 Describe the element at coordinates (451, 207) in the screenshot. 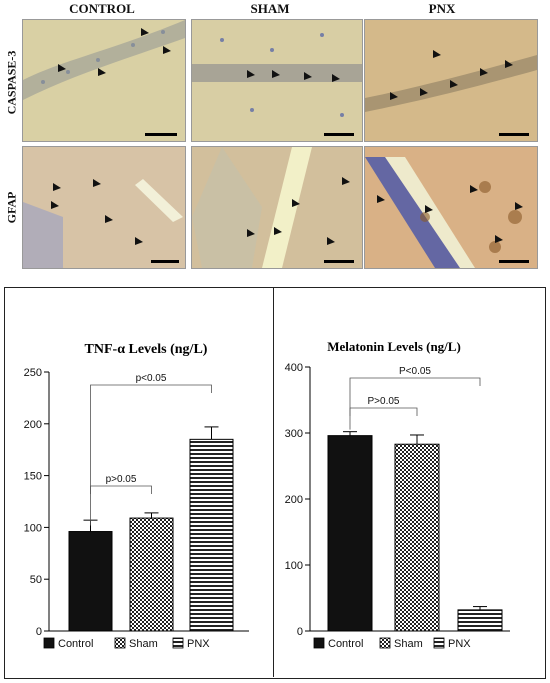

I see `micrograph-gfap-pnx` at that location.